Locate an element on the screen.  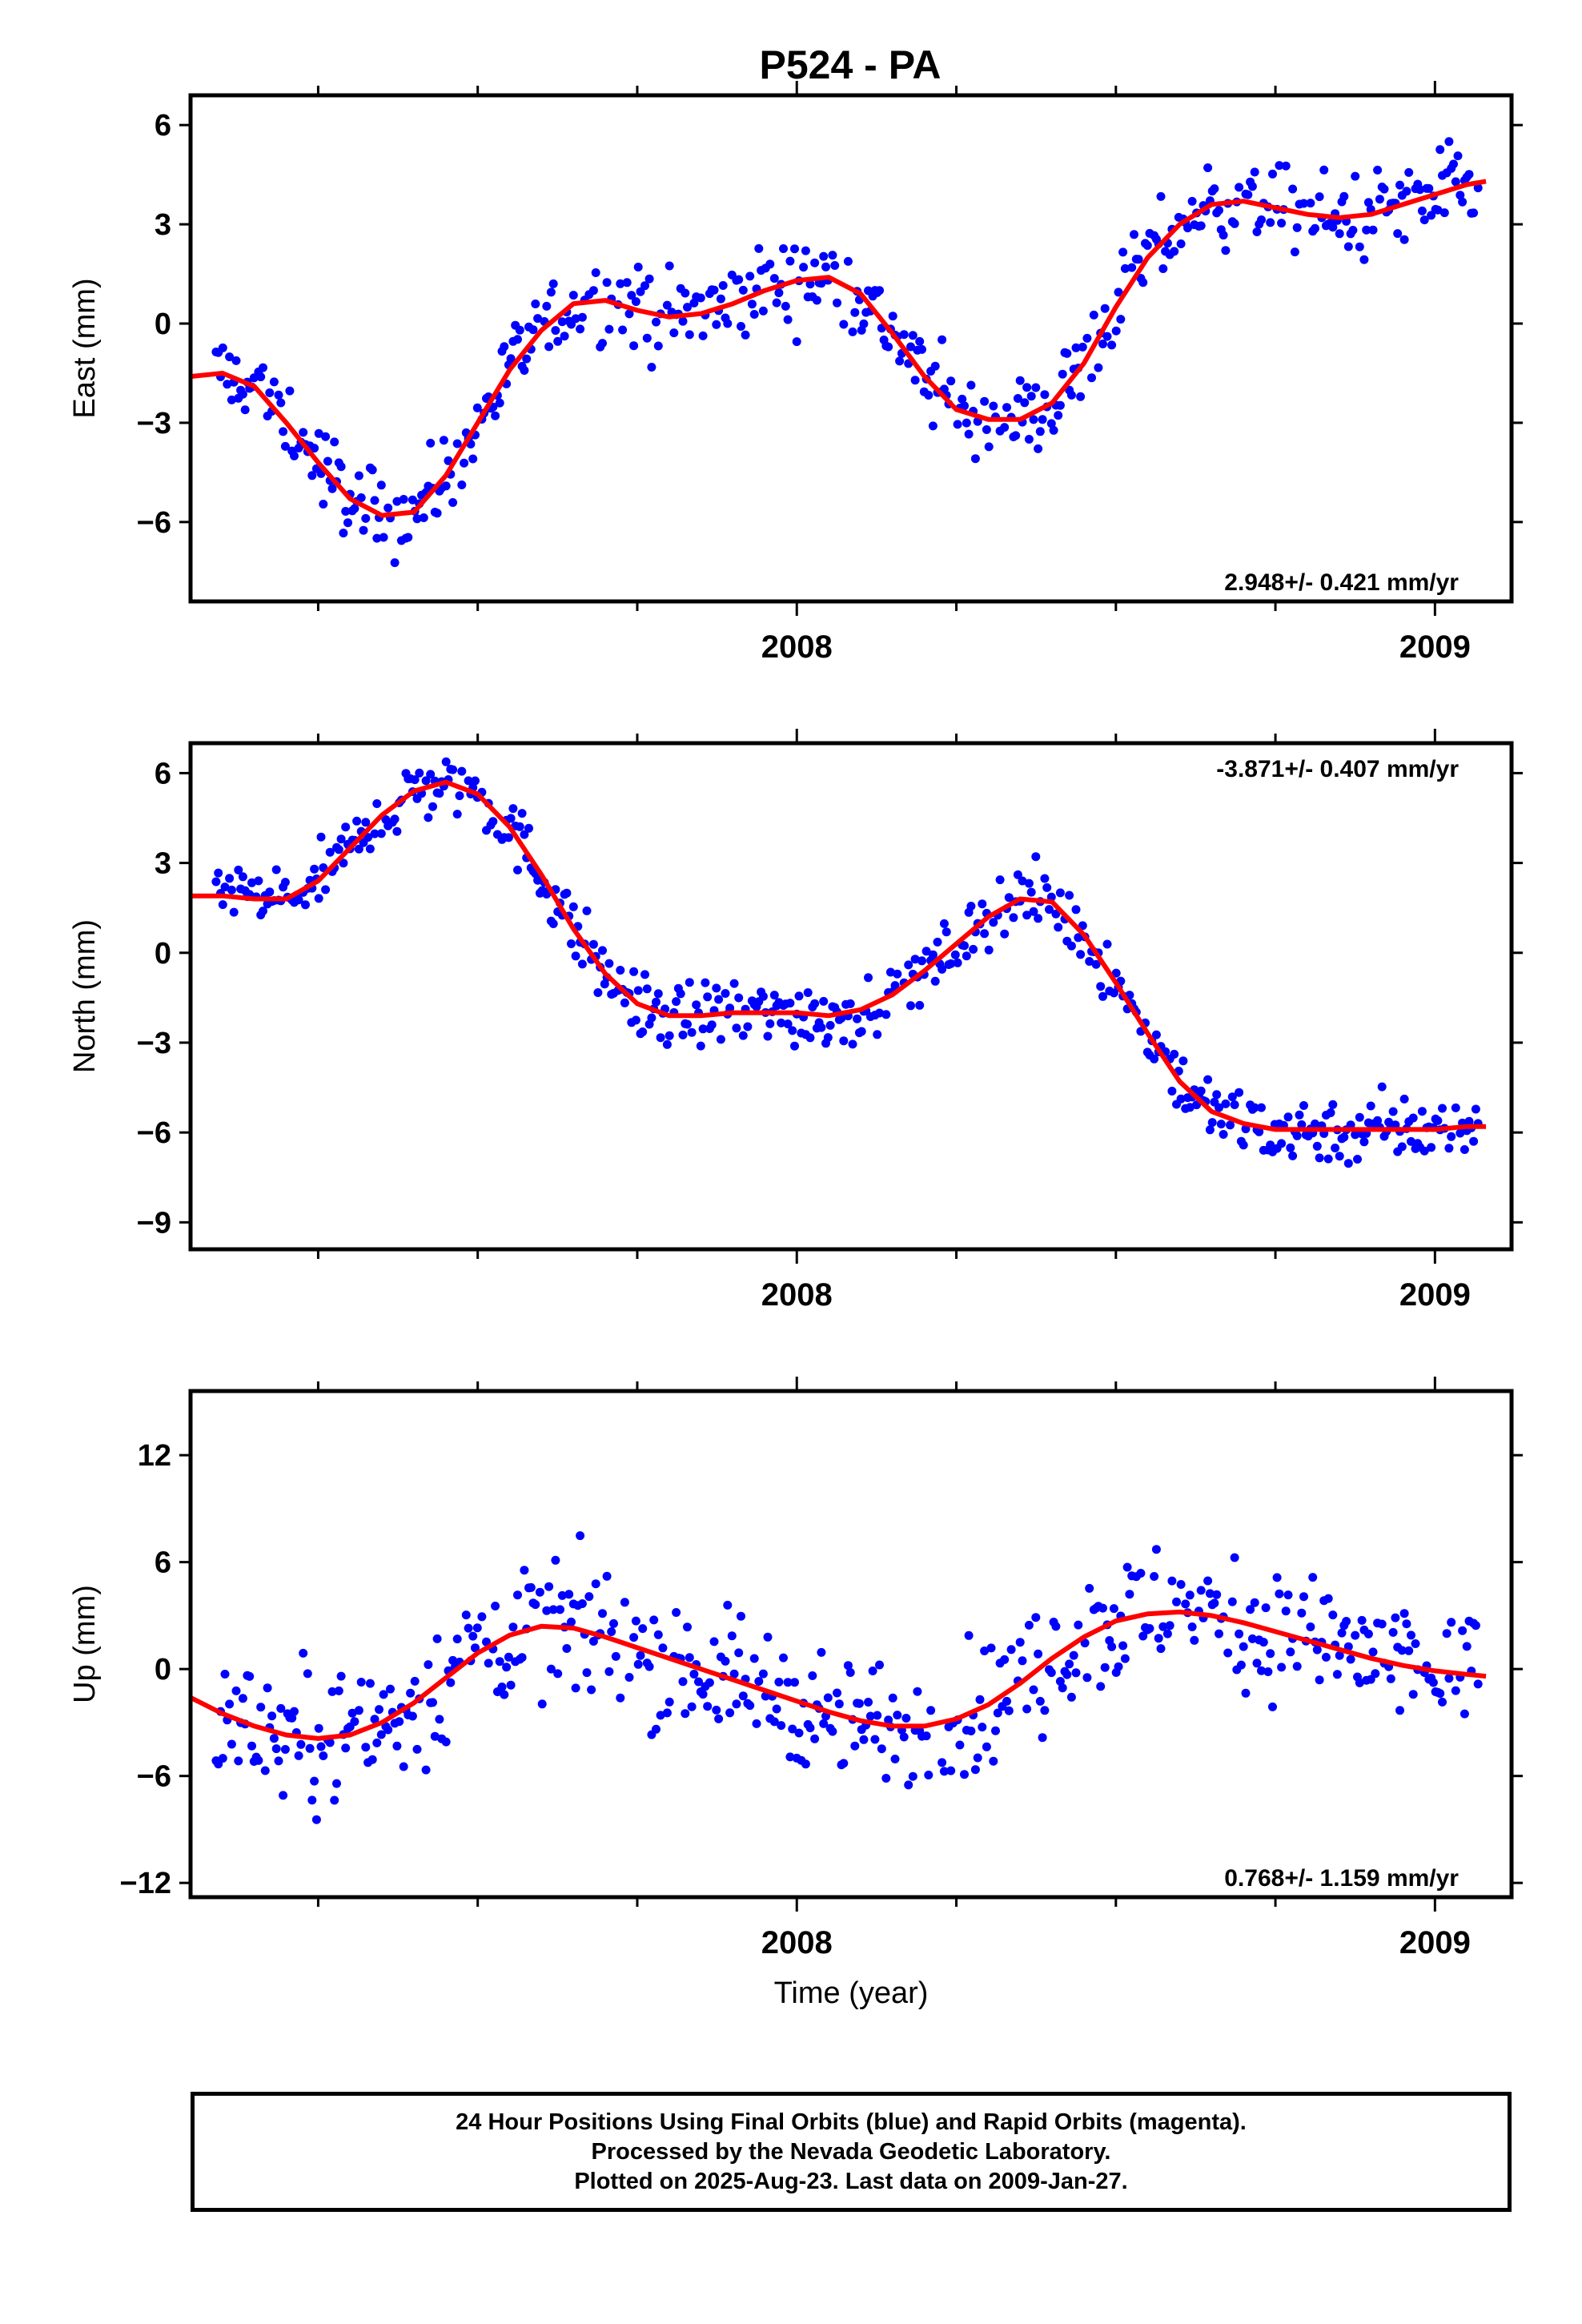
east-fit-curve is located at coordinates (839, 348).